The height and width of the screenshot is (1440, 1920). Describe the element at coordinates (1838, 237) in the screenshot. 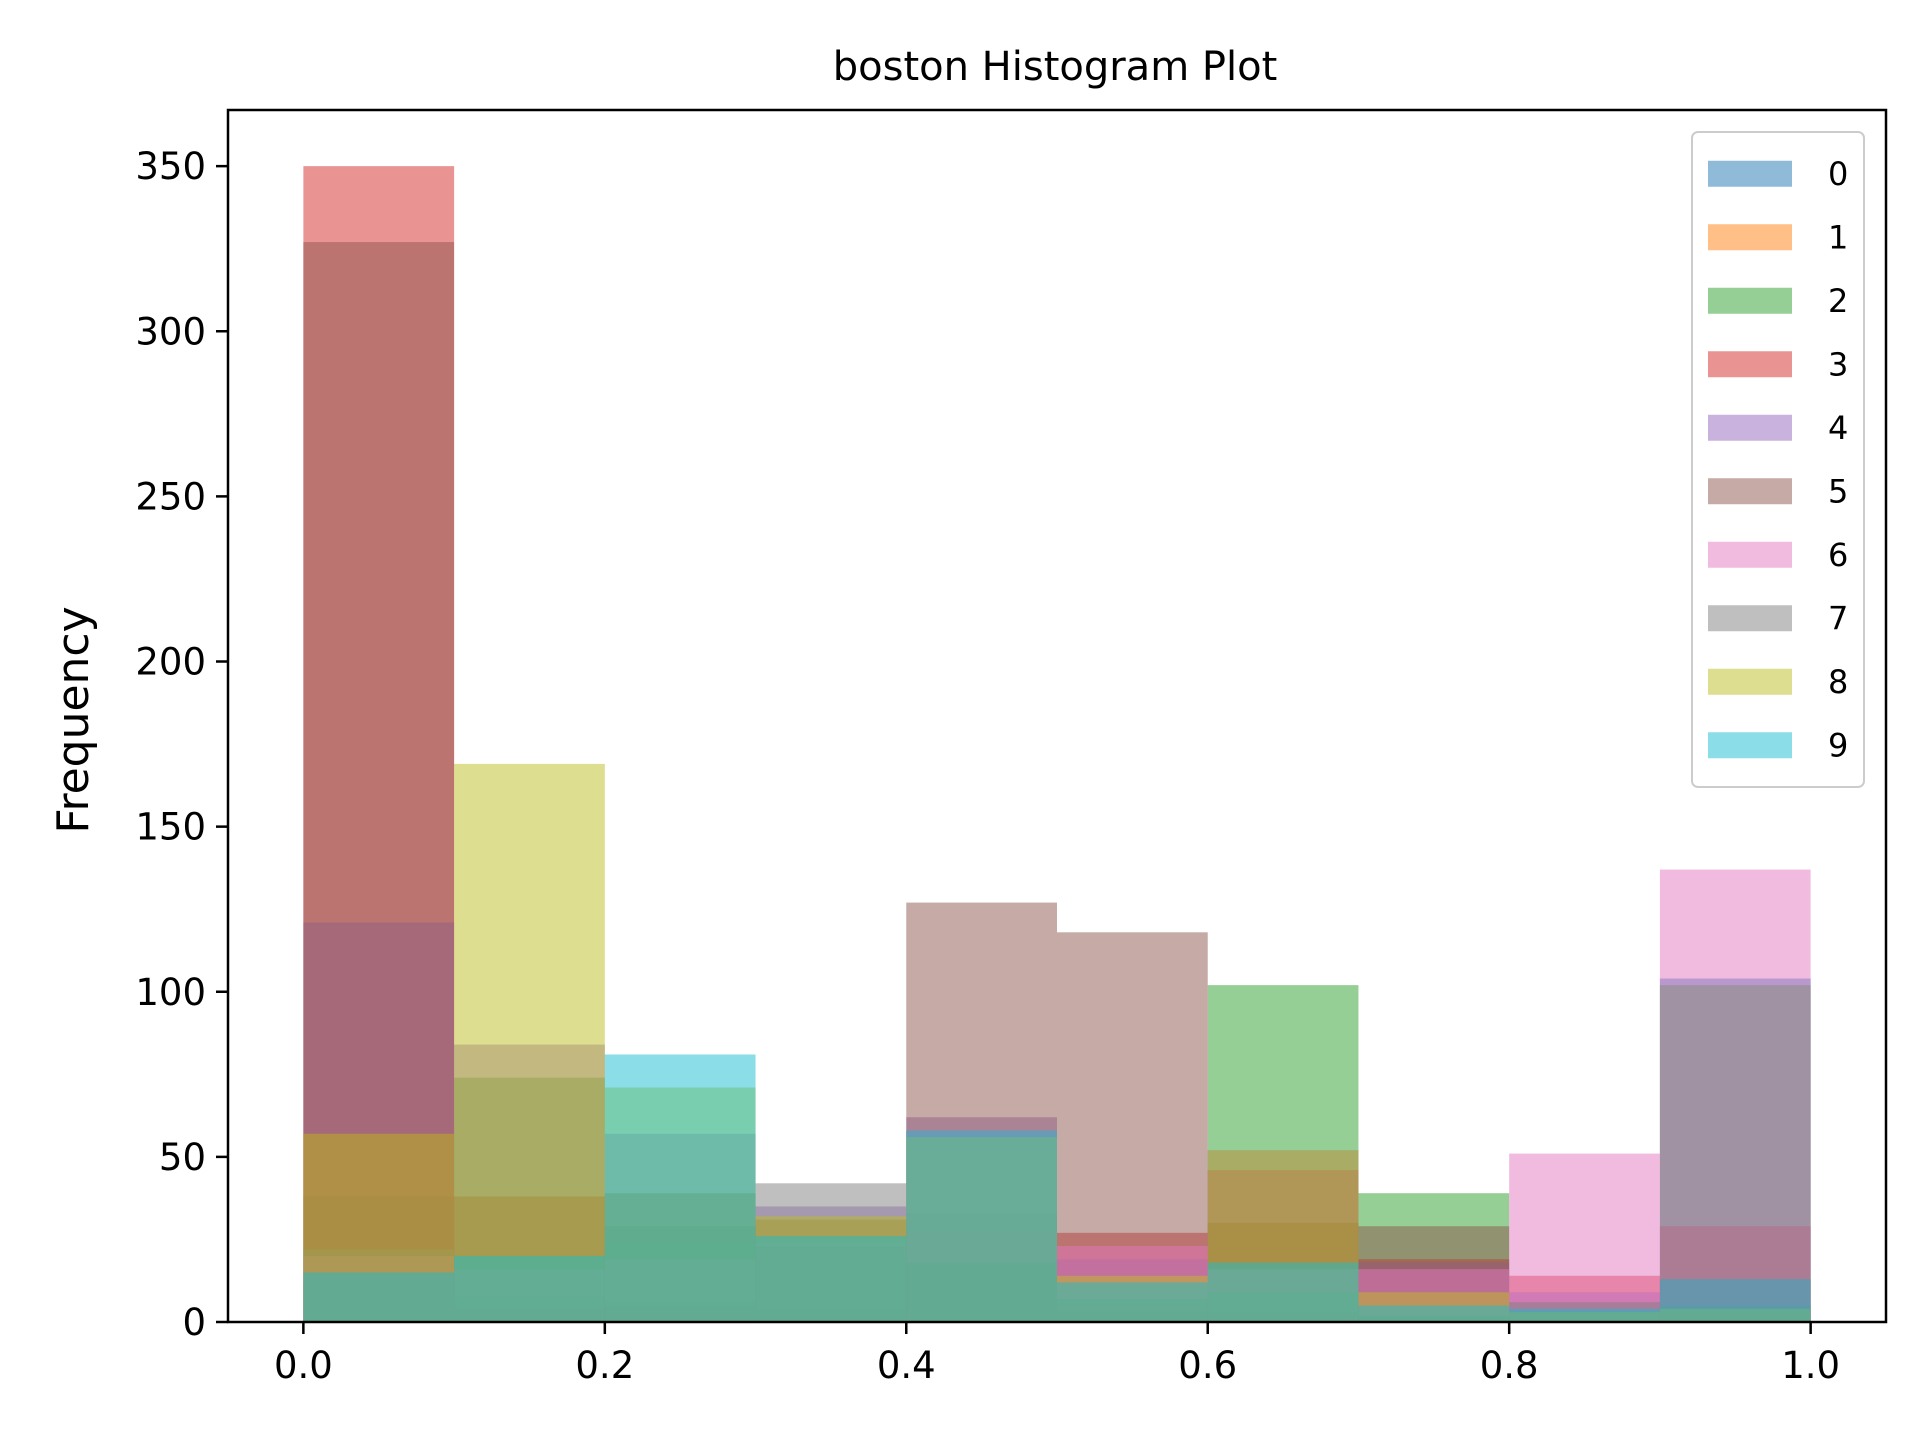

I see `legend-label: 1` at that location.